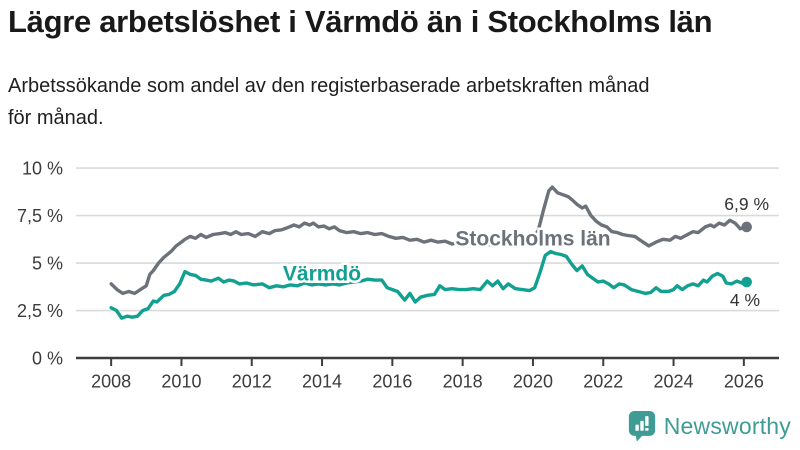 The height and width of the screenshot is (450, 800). What do you see at coordinates (322, 381) in the screenshot?
I see `x-tick-label: 2014` at bounding box center [322, 381].